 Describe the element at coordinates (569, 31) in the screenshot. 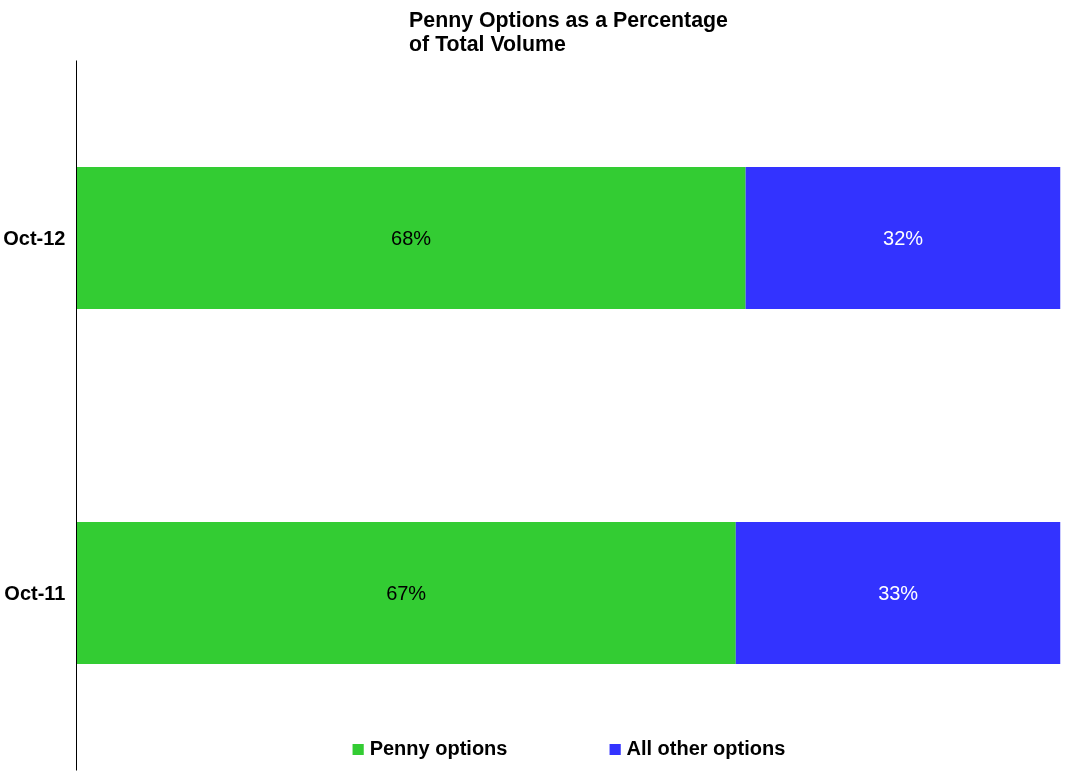

I see `chart-title: Penny Options as a Percentage of Total Volume` at that location.